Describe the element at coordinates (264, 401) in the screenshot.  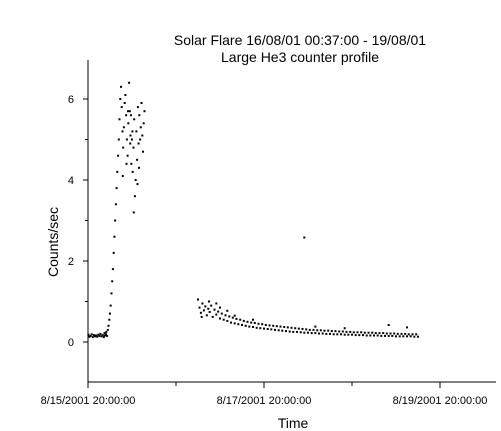
I see `x-tick-label: 8/17/2001 20:00:00` at that location.